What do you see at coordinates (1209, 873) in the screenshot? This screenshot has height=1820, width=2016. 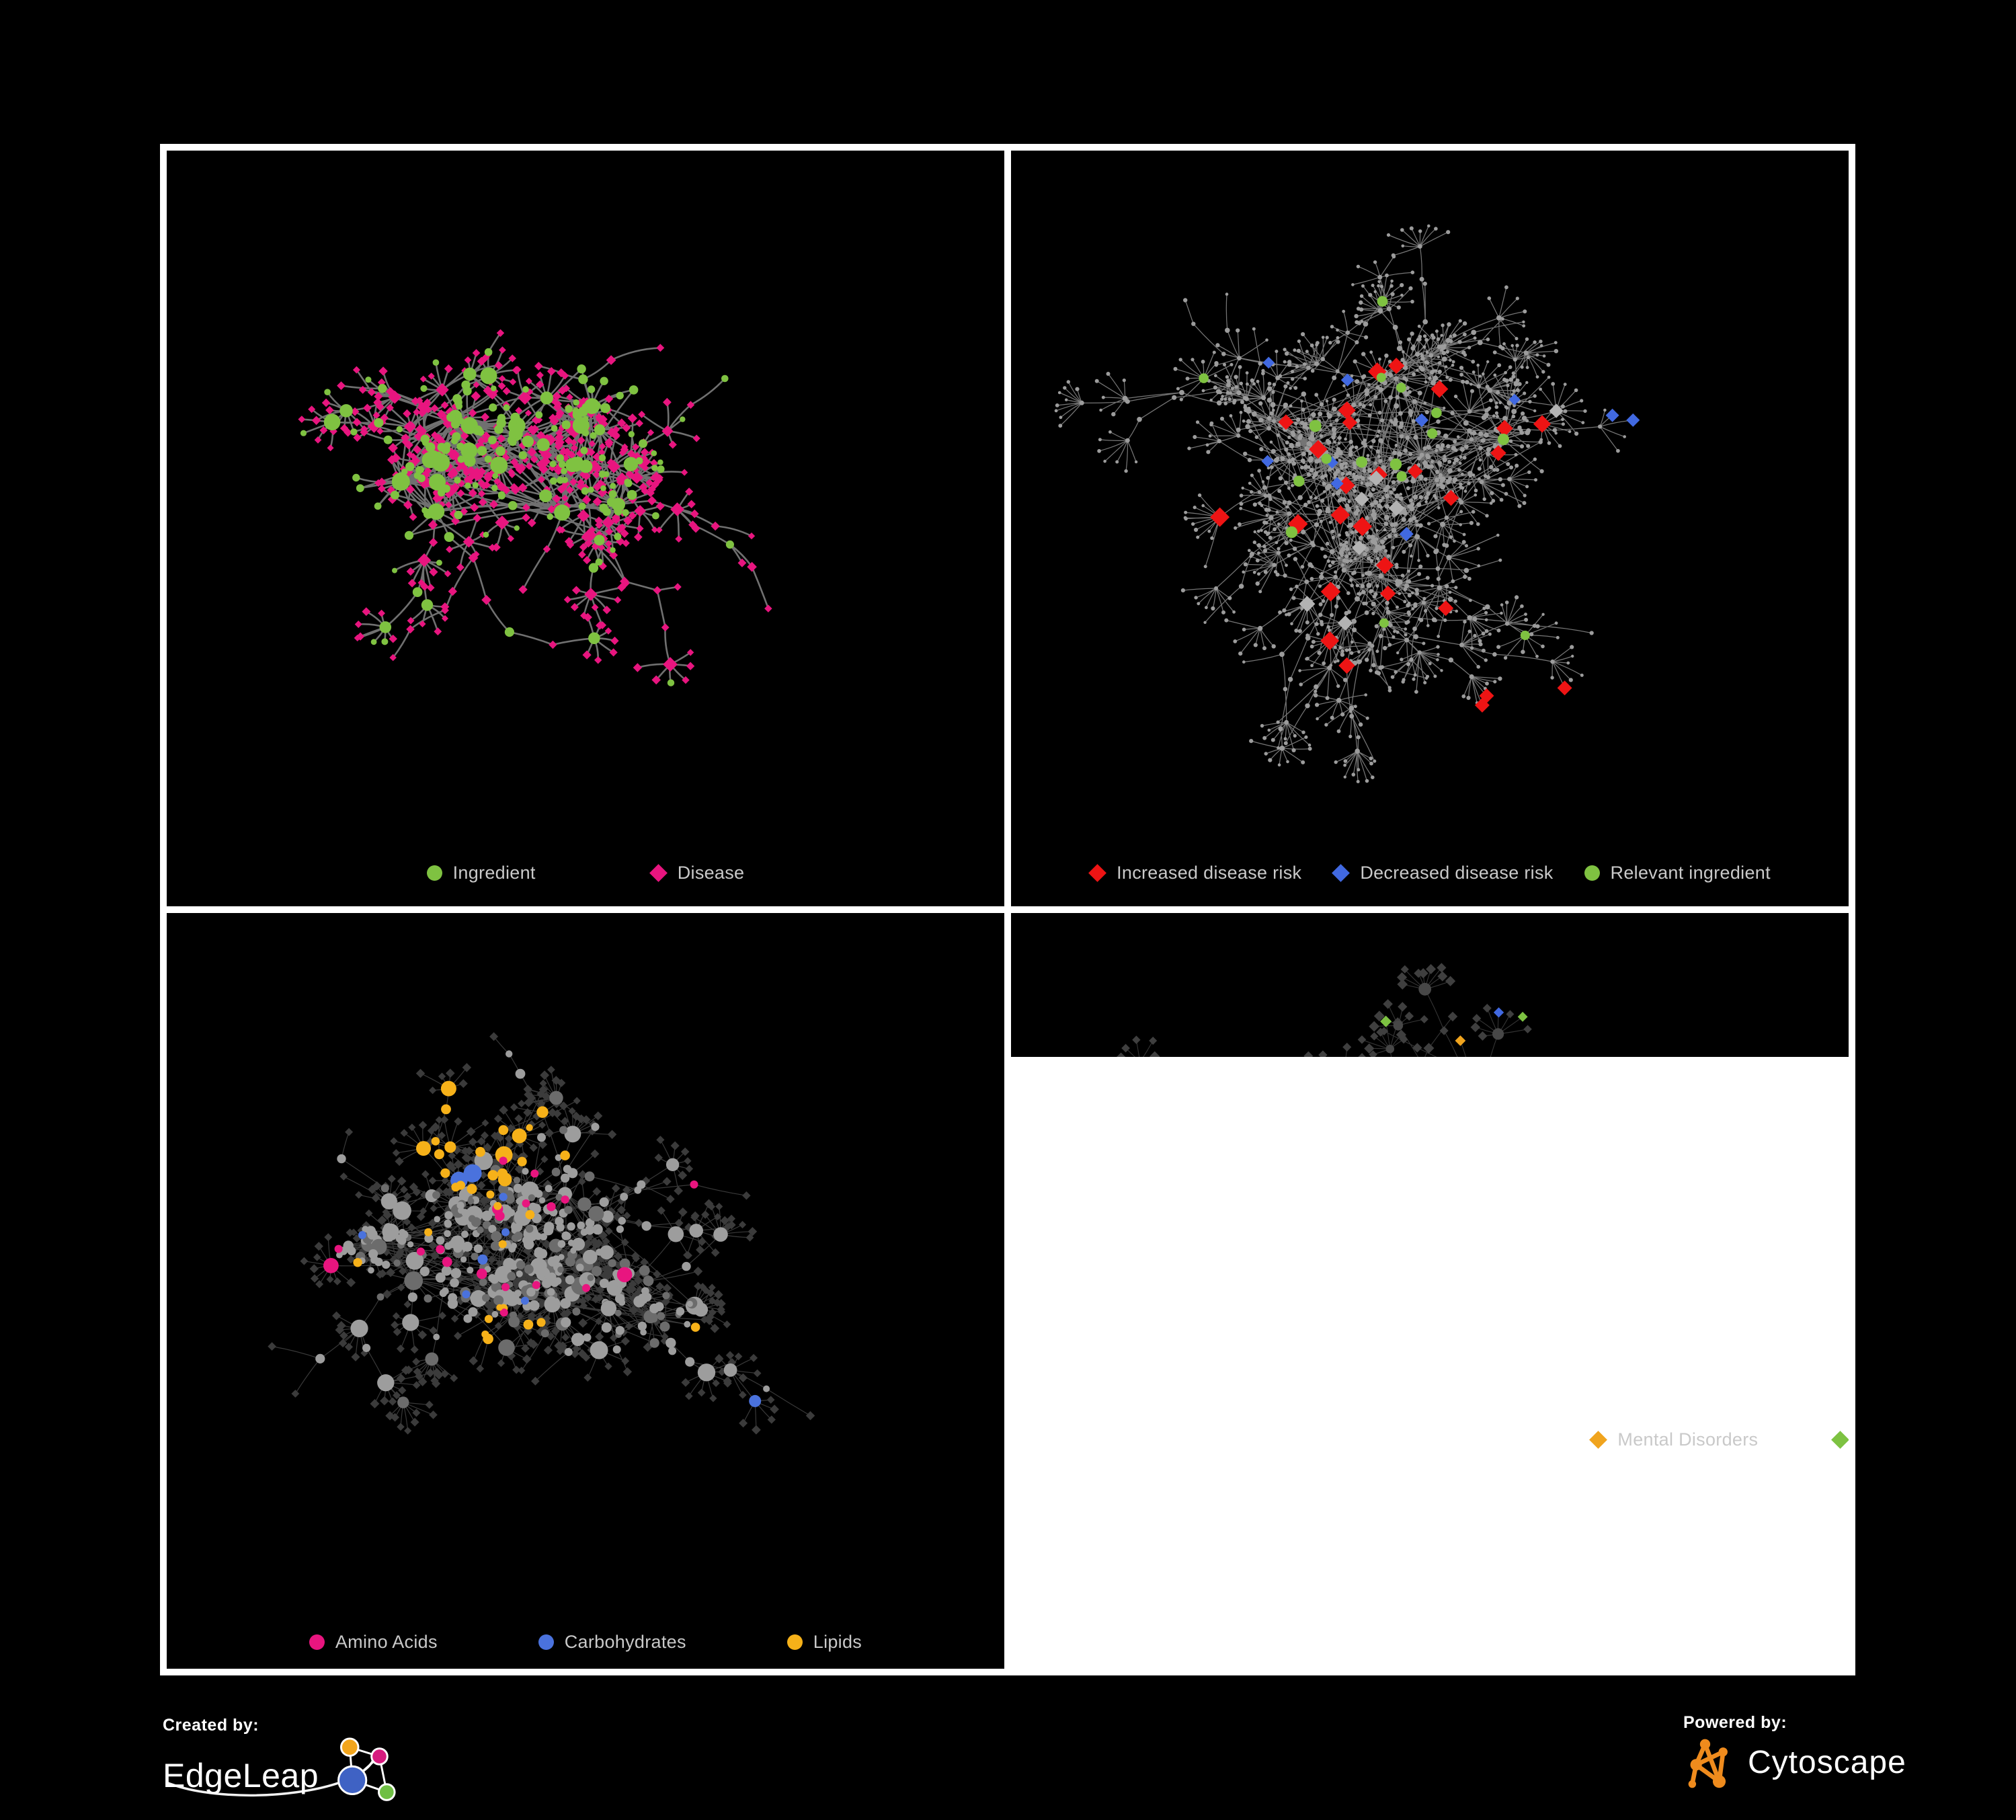 I see `legend-label: Increased disease risk` at bounding box center [1209, 873].